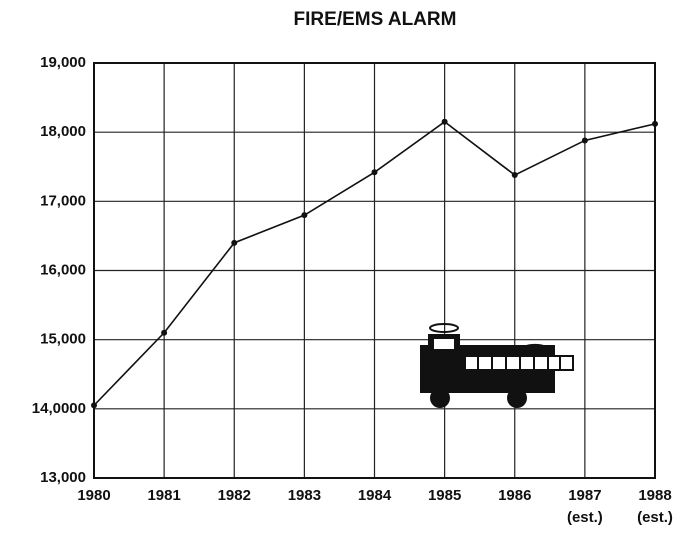 This screenshot has height=535, width=692. What do you see at coordinates (63, 339) in the screenshot?
I see `y-tick-label: 15,000` at bounding box center [63, 339].